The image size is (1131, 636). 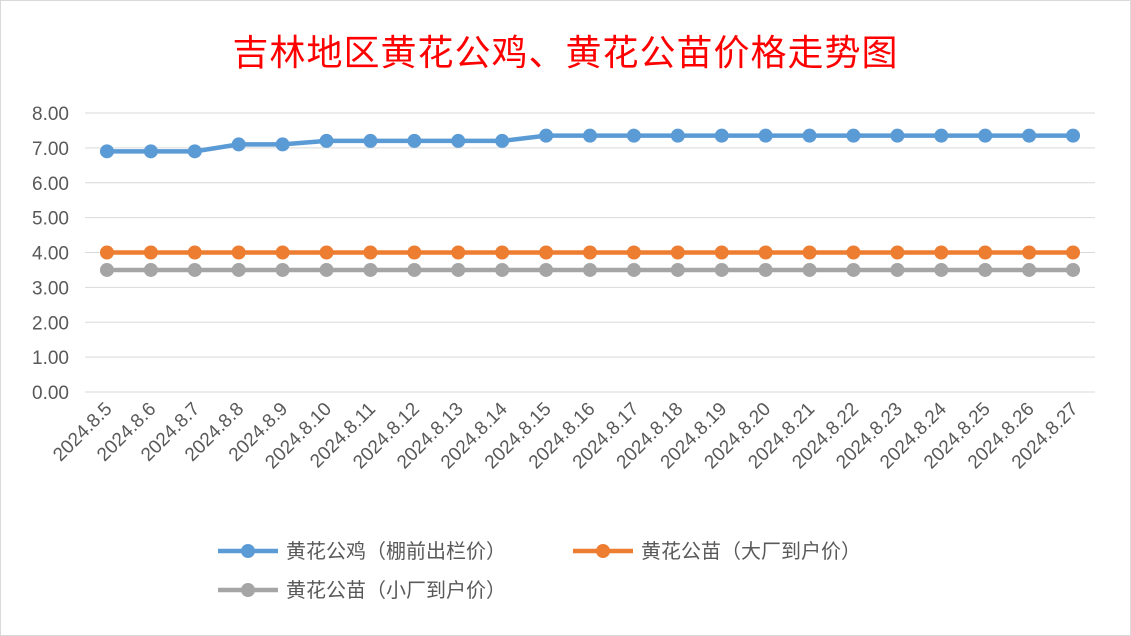 I want to click on y-tick-label: 0.00, so click(x=50, y=393).